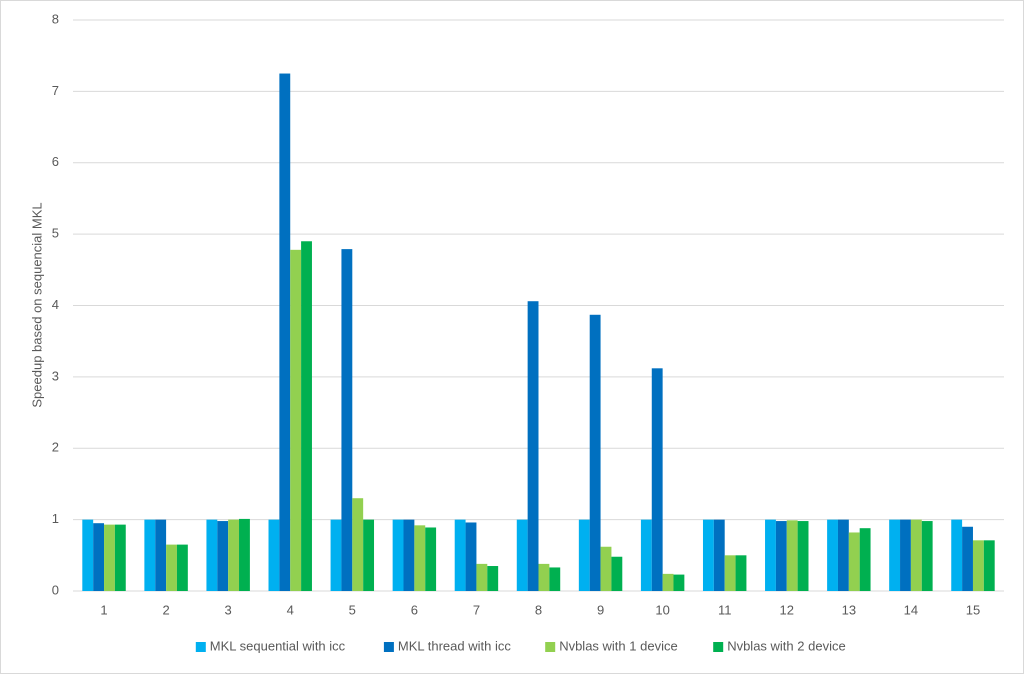 Image resolution: width=1024 pixels, height=674 pixels. I want to click on y-tick-label: 6, so click(55, 161).